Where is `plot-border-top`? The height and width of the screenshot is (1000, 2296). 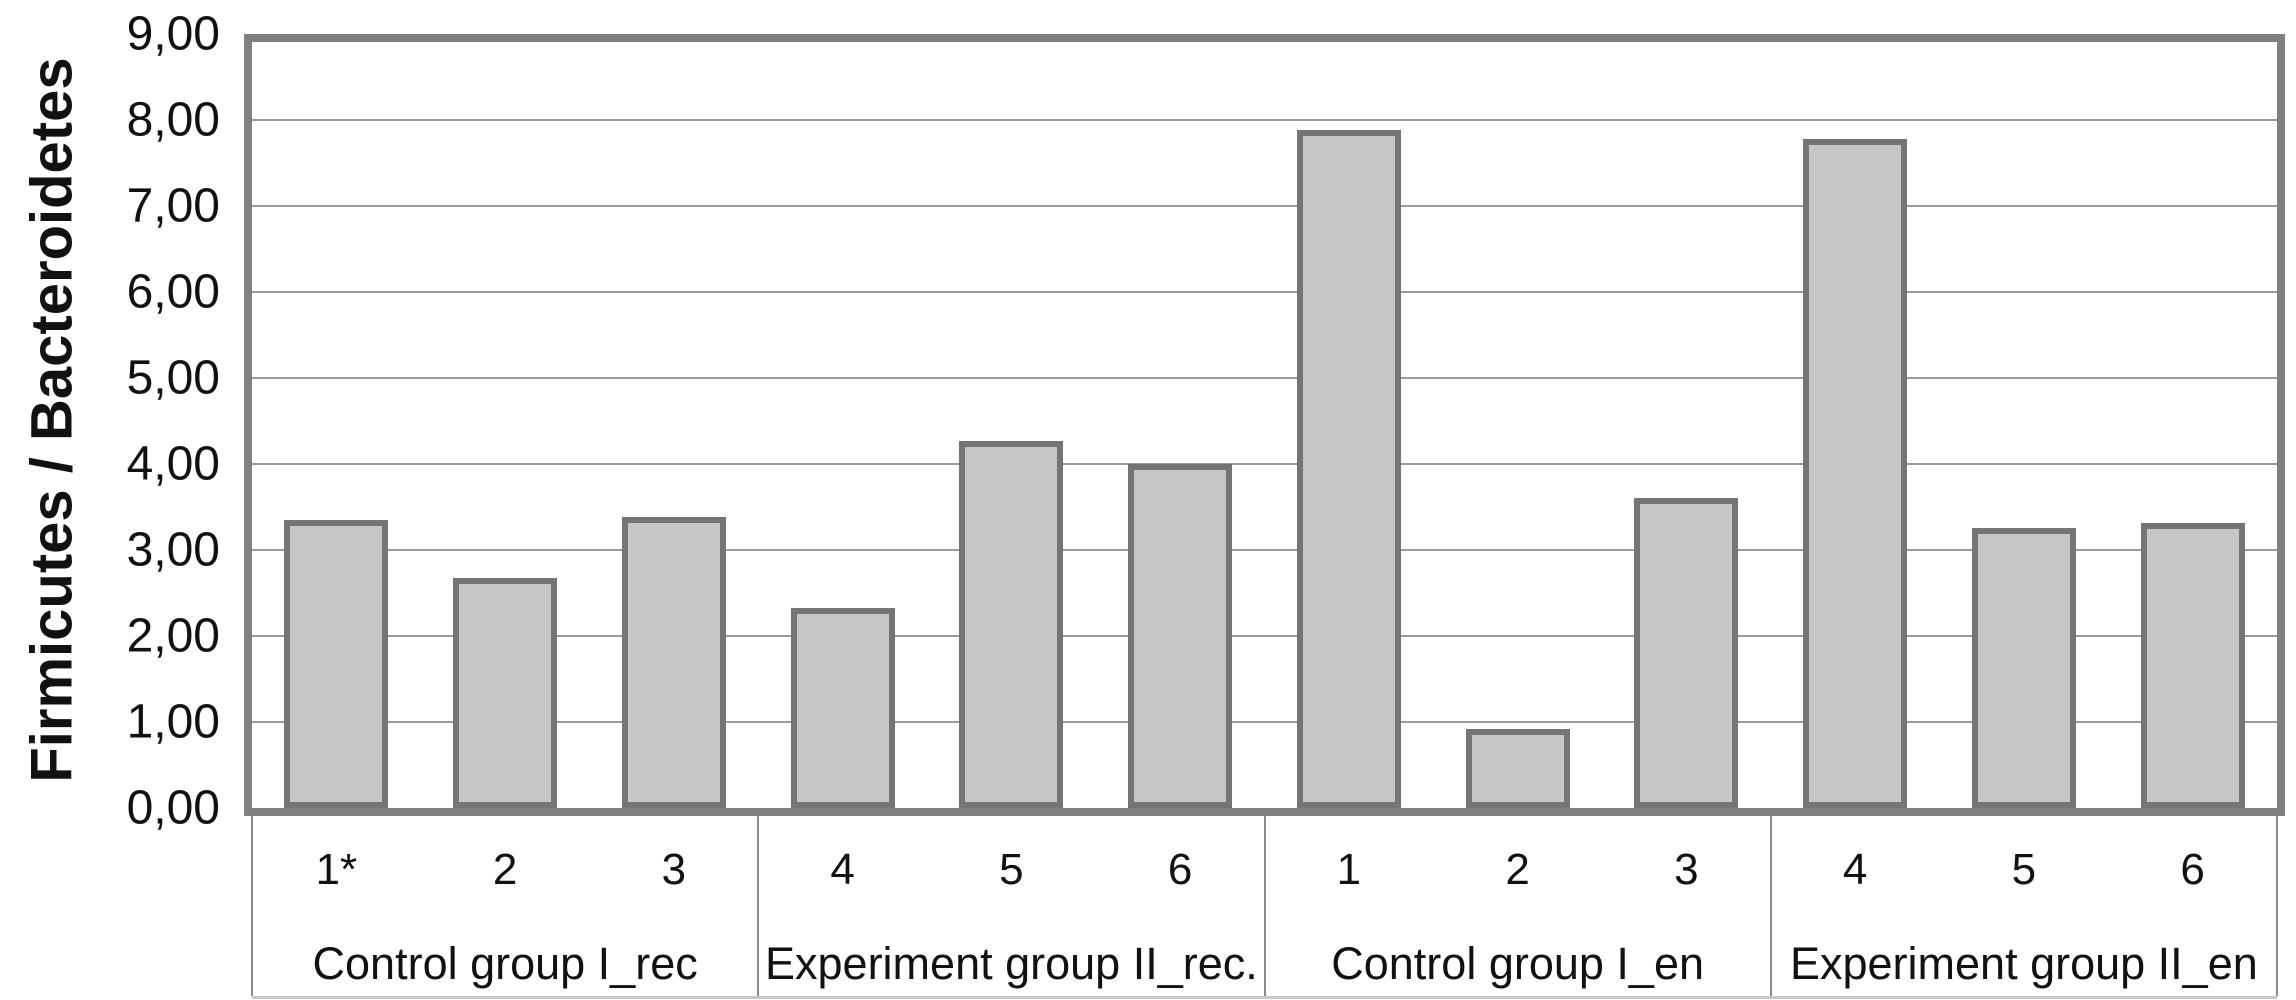
plot-border-top is located at coordinates (1264, 38).